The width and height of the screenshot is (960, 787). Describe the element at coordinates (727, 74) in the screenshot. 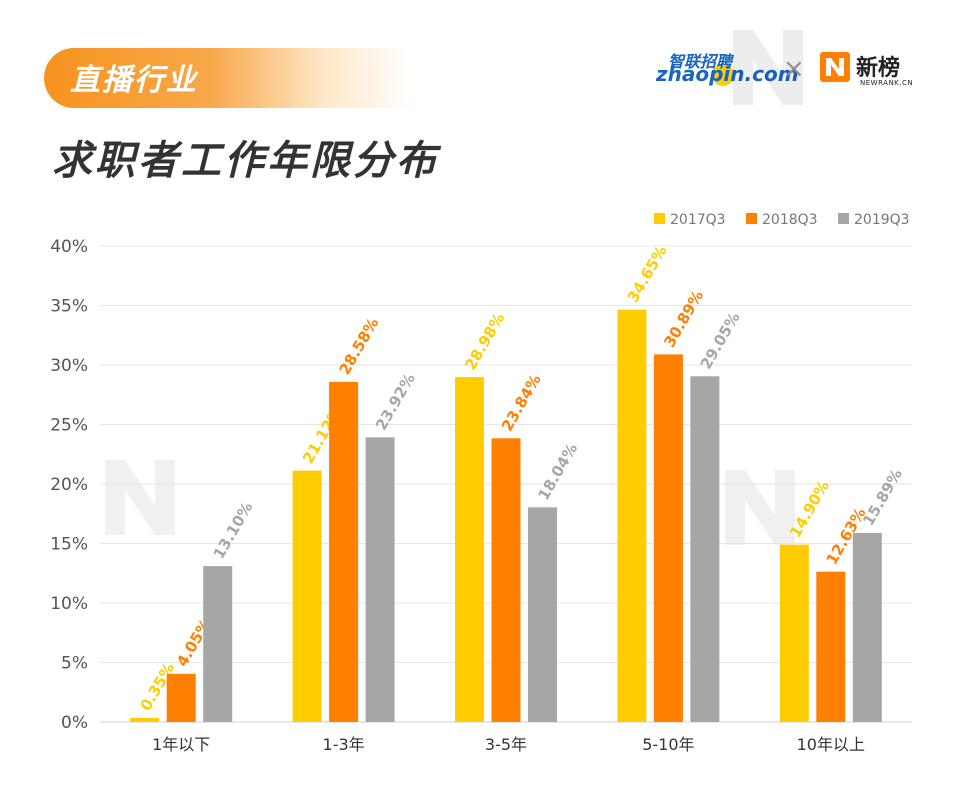

I see `zhaopin-logo-en: zhaopin.com` at that location.